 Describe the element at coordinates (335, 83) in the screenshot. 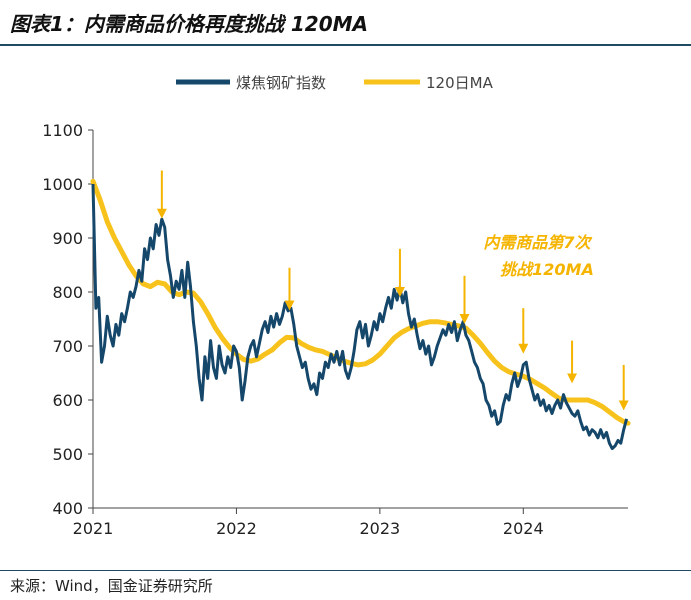

I see `legend: 煤焦钢矿指数 120日MA` at that location.